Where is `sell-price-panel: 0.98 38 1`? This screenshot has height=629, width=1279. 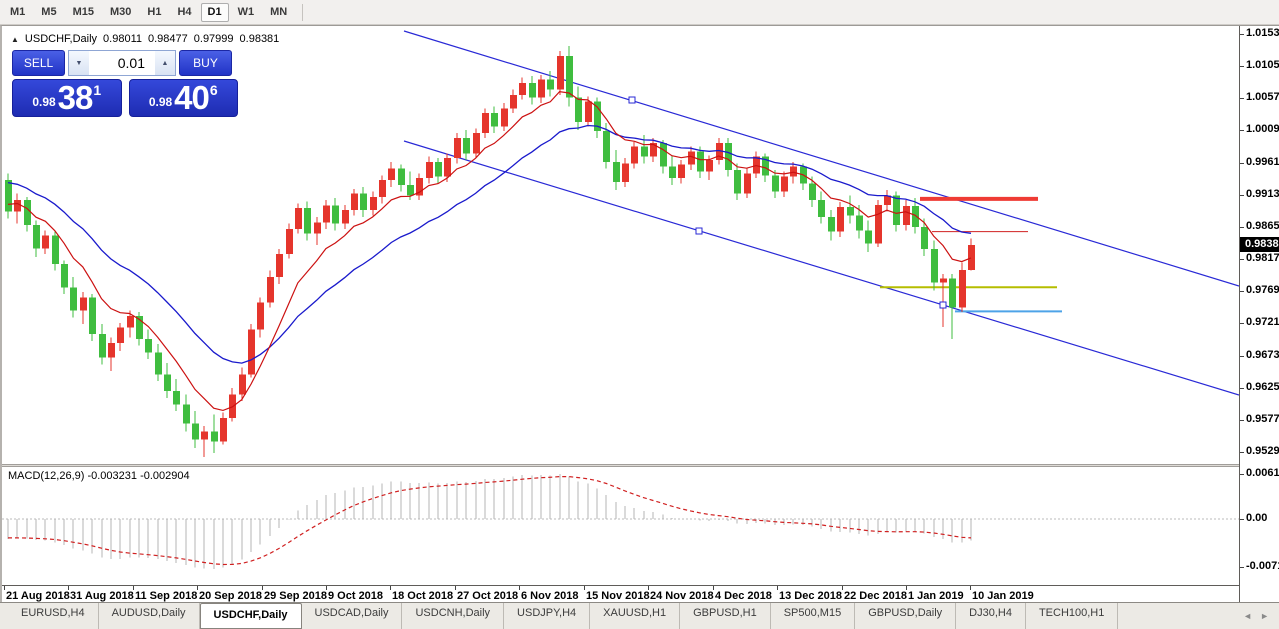 sell-price-panel: 0.98 38 1 is located at coordinates (67, 98).